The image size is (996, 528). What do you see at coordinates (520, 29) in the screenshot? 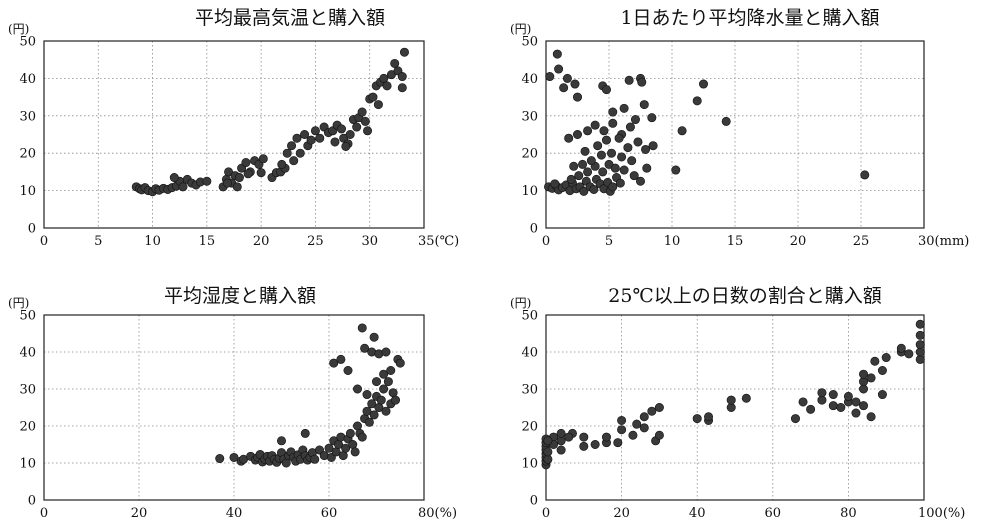
I see `y-axis-unit: (円)` at bounding box center [520, 29].